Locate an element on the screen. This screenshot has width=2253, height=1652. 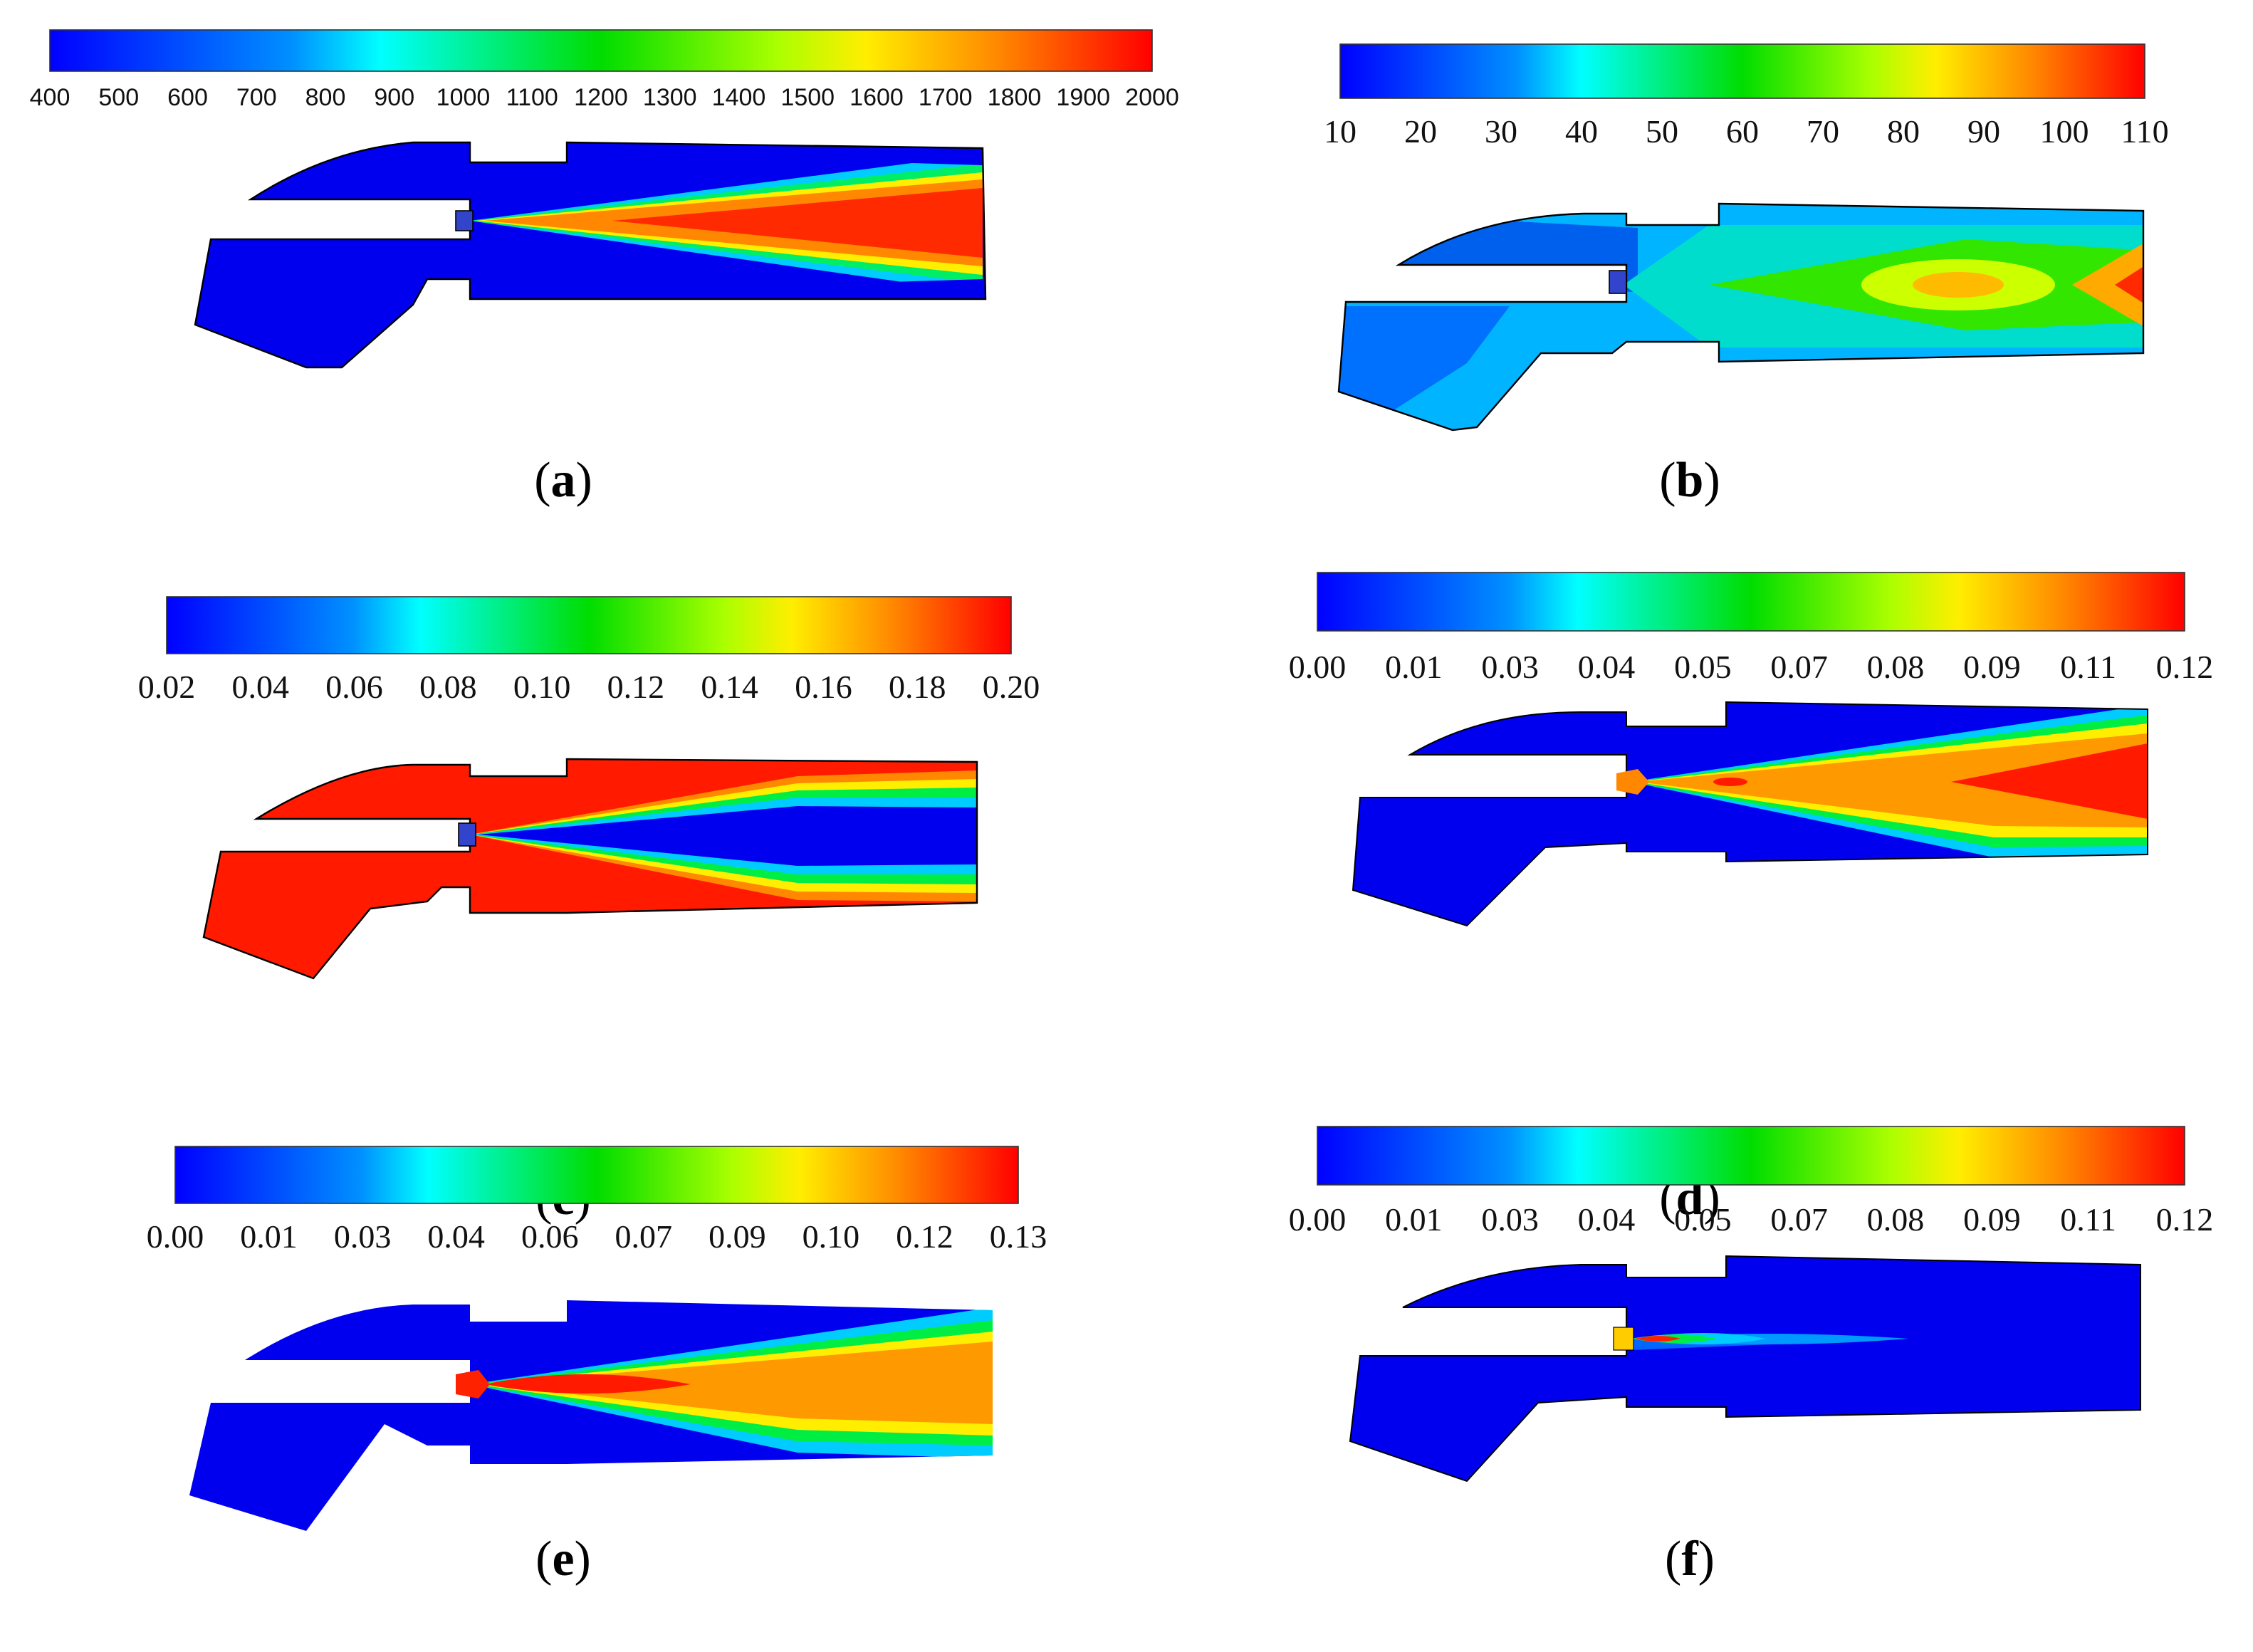
colorbar-d is located at coordinates (1751, 602).